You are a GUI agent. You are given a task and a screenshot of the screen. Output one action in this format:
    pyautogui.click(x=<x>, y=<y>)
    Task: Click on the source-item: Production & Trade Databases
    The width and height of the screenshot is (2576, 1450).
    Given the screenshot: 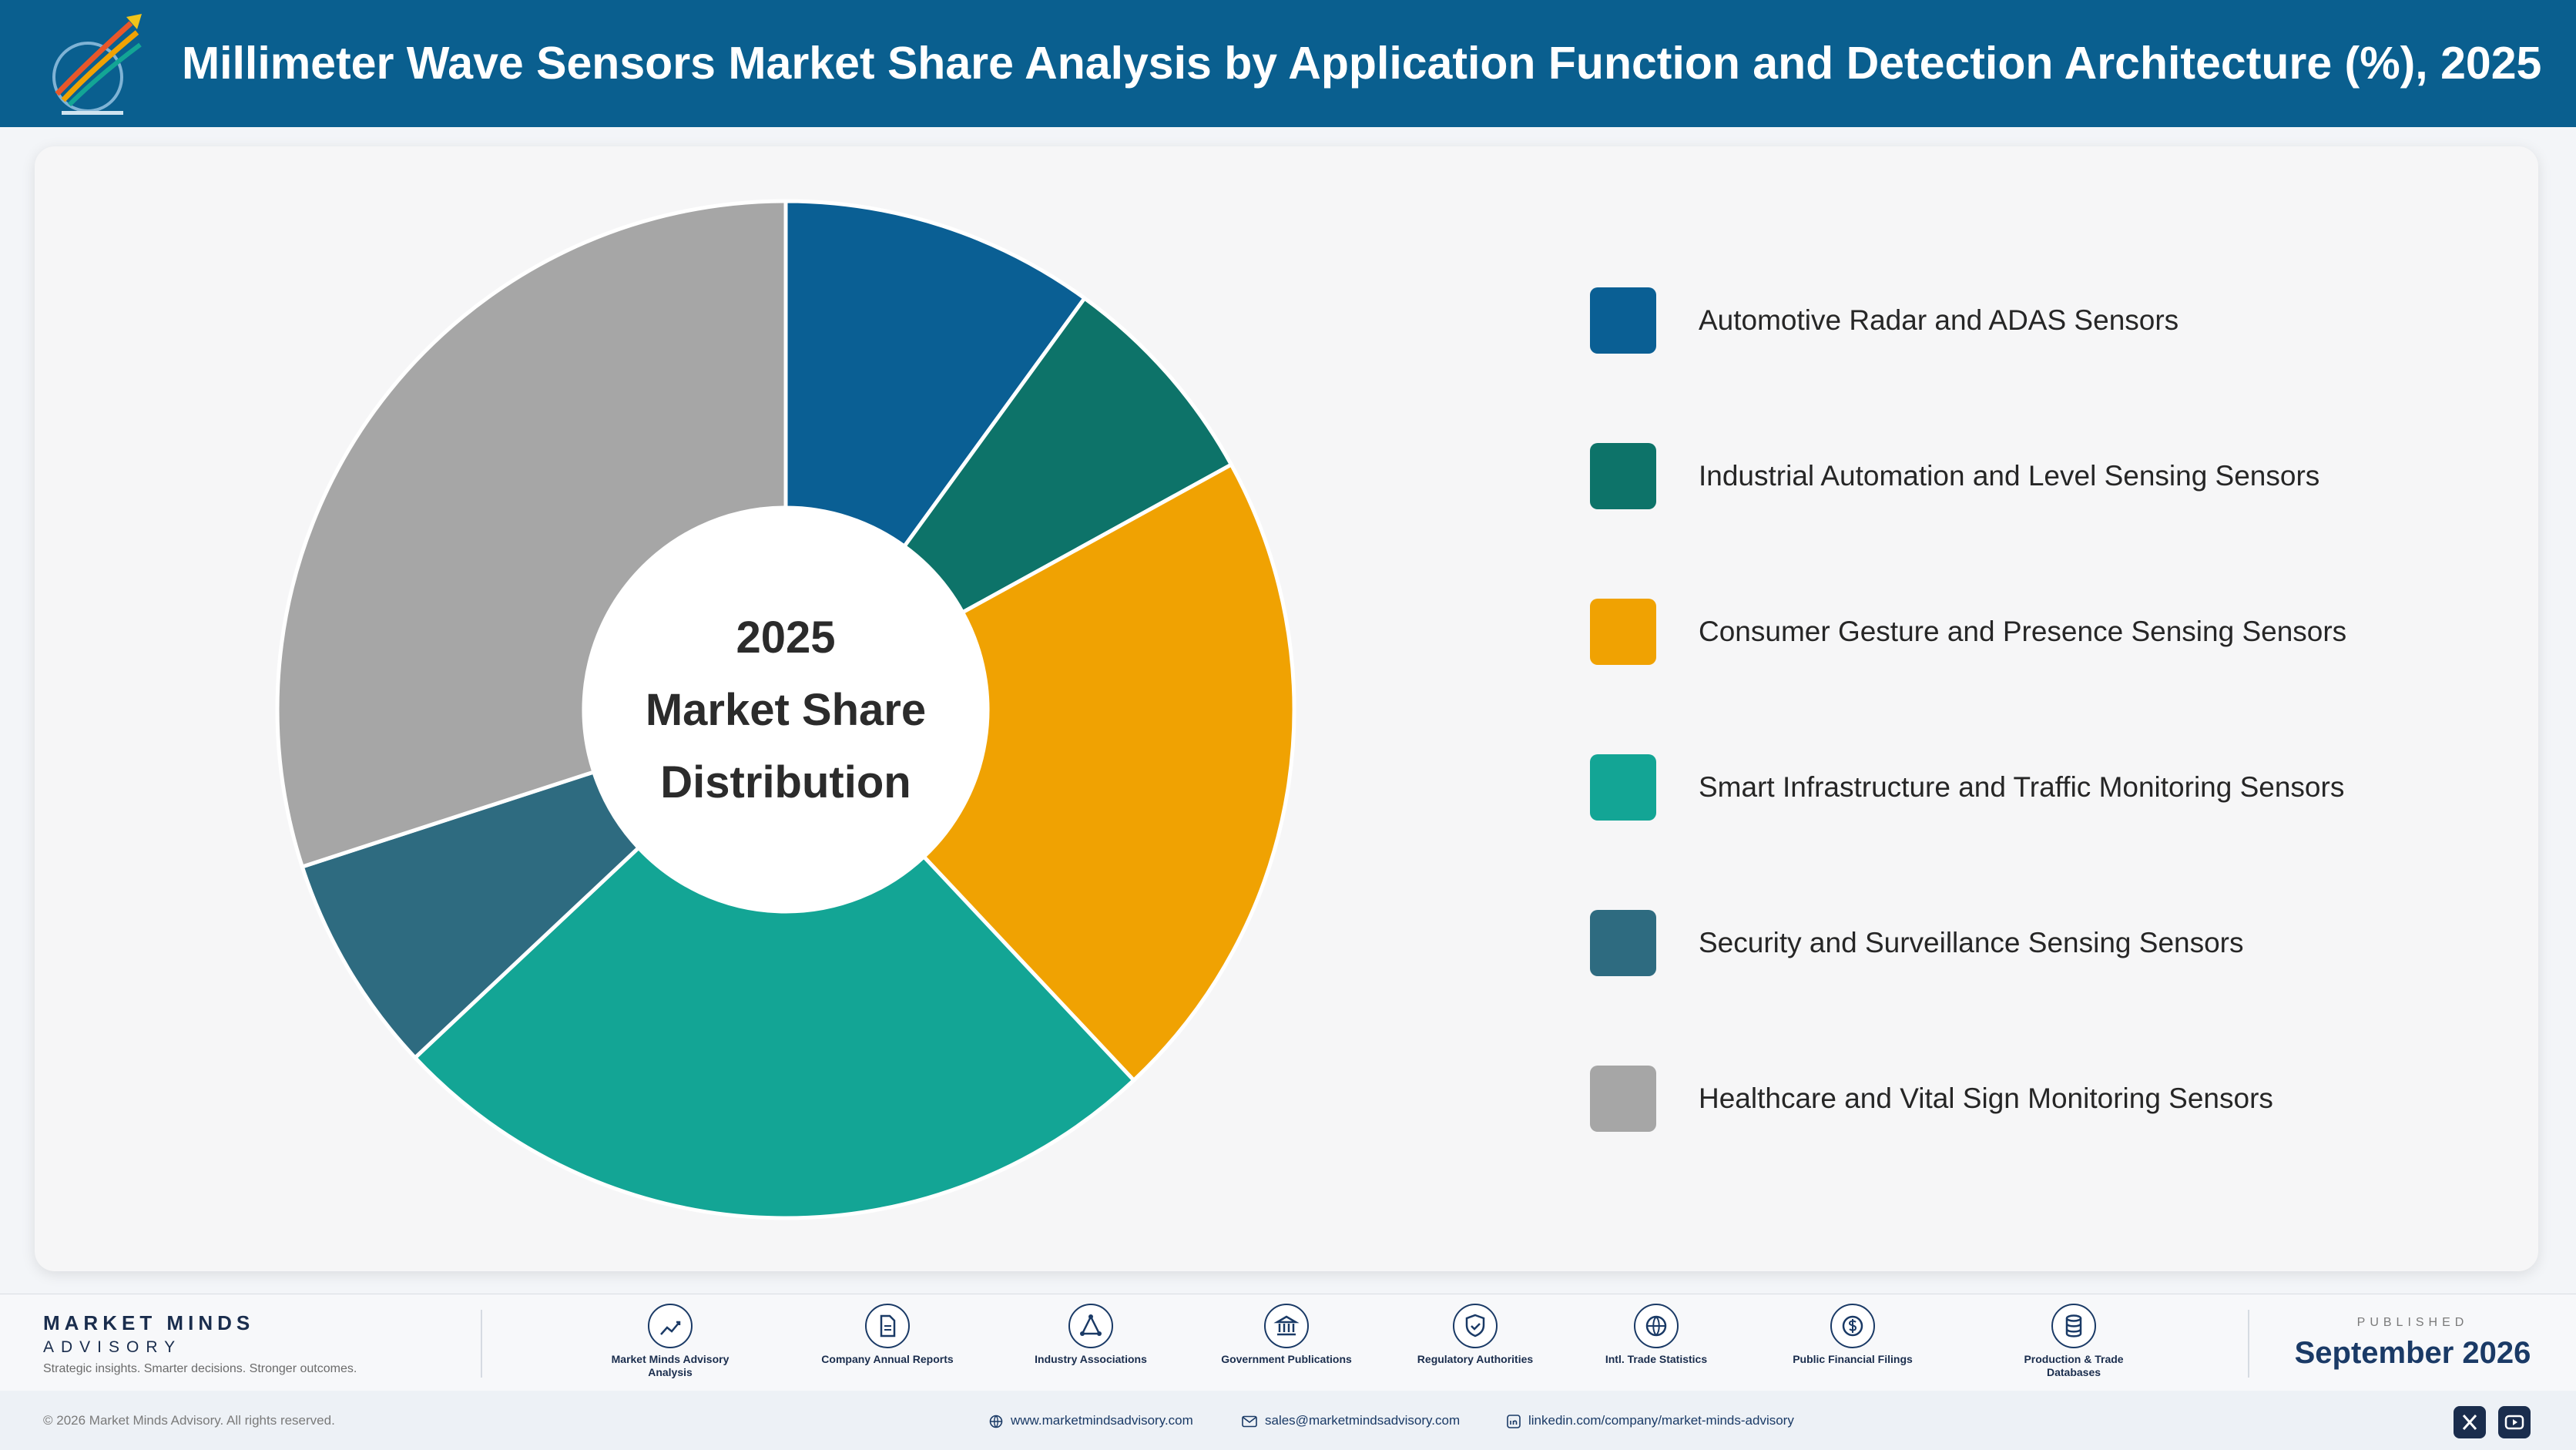 What is the action you would take?
    pyautogui.click(x=2074, y=1341)
    